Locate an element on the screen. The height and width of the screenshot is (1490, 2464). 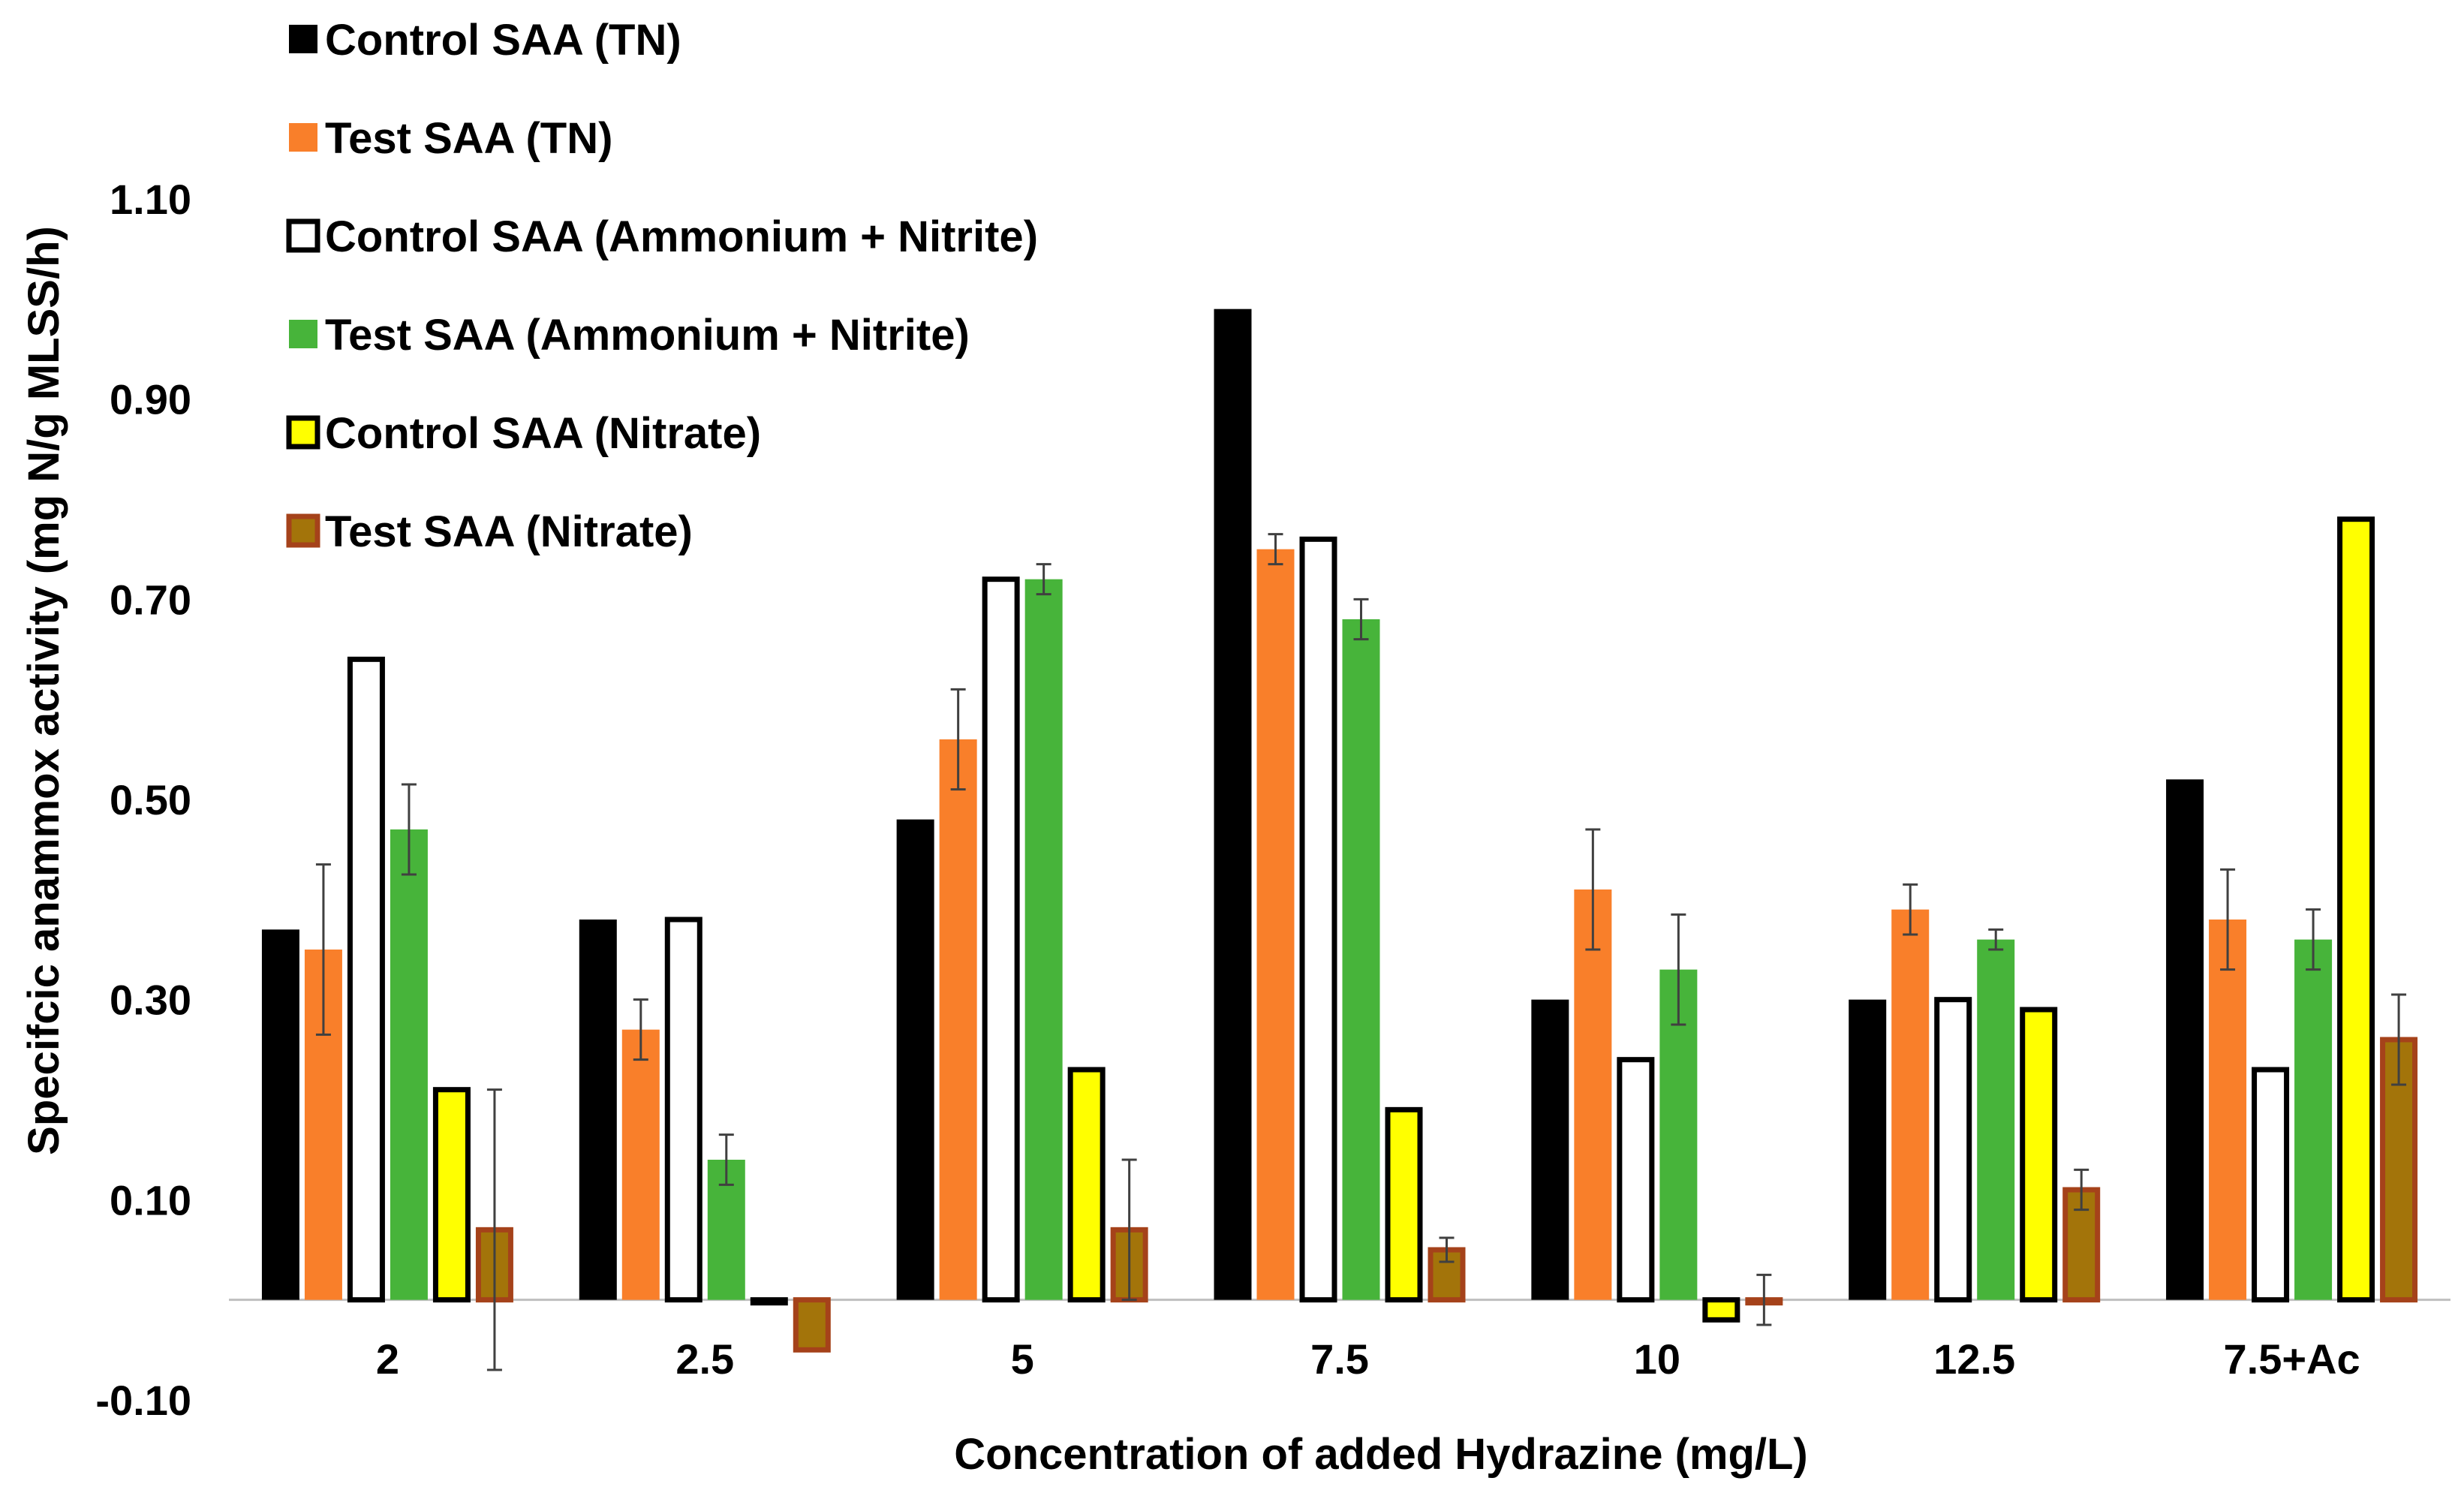
y-tick-label: 1.10 is located at coordinates (150, 199).